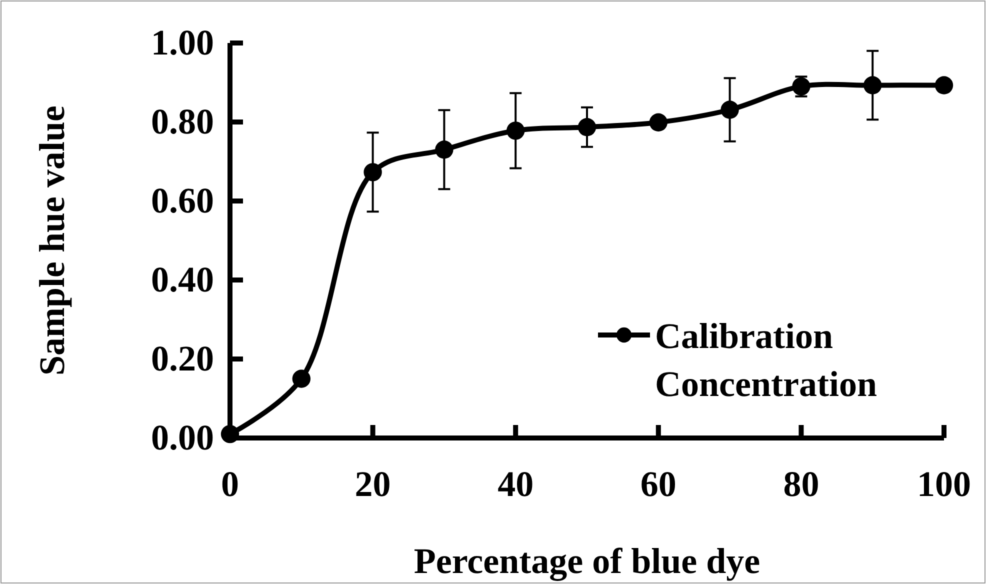  What do you see at coordinates (766, 360) in the screenshot?
I see `legend-label: Calibration Concentration` at bounding box center [766, 360].